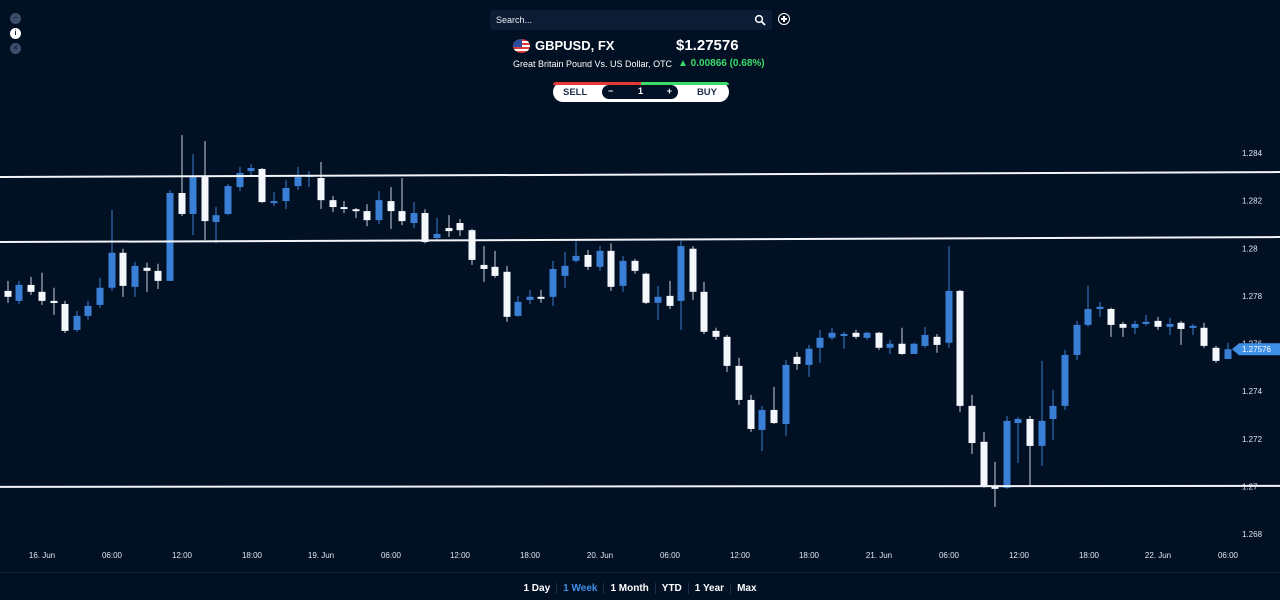 This screenshot has width=1280, height=600. I want to click on range-1-month: 1 Month, so click(628, 588).